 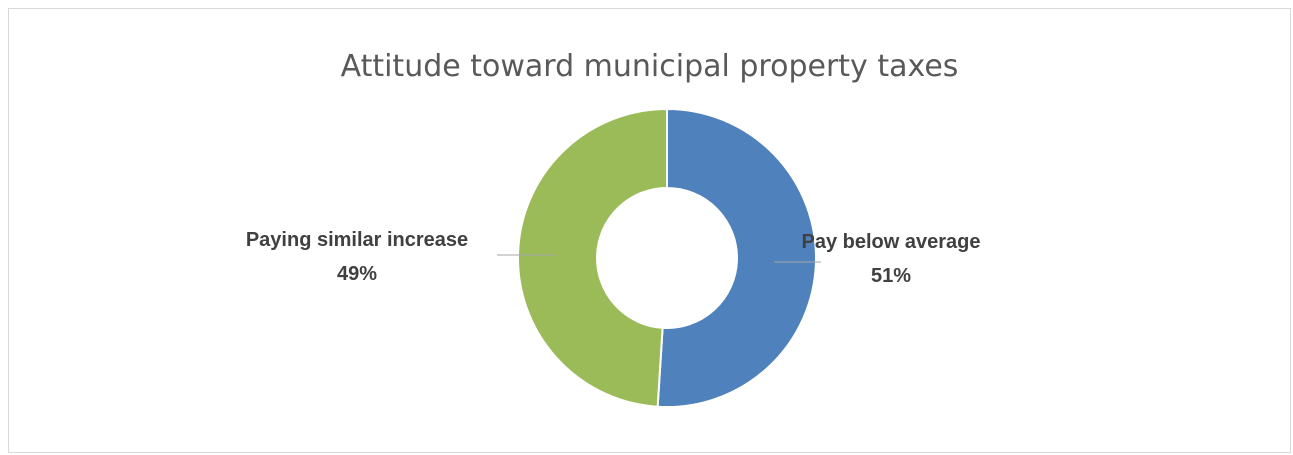 I want to click on slice-category-label: Paying similar increase, so click(x=357, y=240).